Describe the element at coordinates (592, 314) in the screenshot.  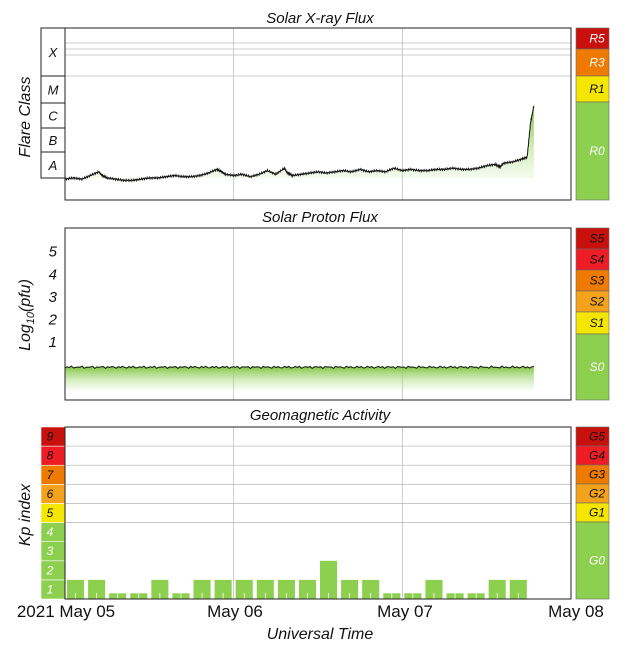
I see `solar-radiation-scale: S5 S4 S3 S2 S1 S0` at that location.